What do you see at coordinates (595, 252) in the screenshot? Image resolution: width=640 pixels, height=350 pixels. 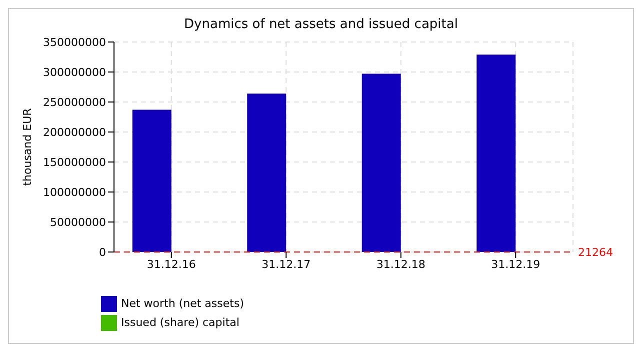 I see `ref-line-label: 21264` at bounding box center [595, 252].